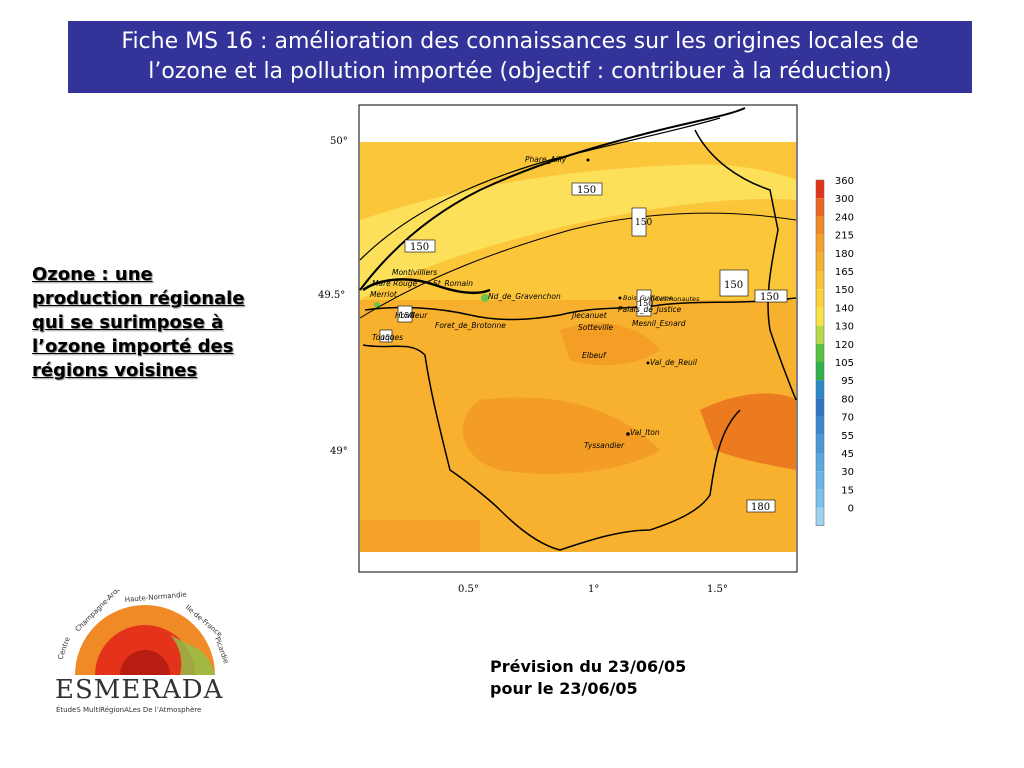 The width and height of the screenshot is (1024, 768). What do you see at coordinates (844, 290) in the screenshot?
I see `colorbar-tick-label: 150` at bounding box center [844, 290].